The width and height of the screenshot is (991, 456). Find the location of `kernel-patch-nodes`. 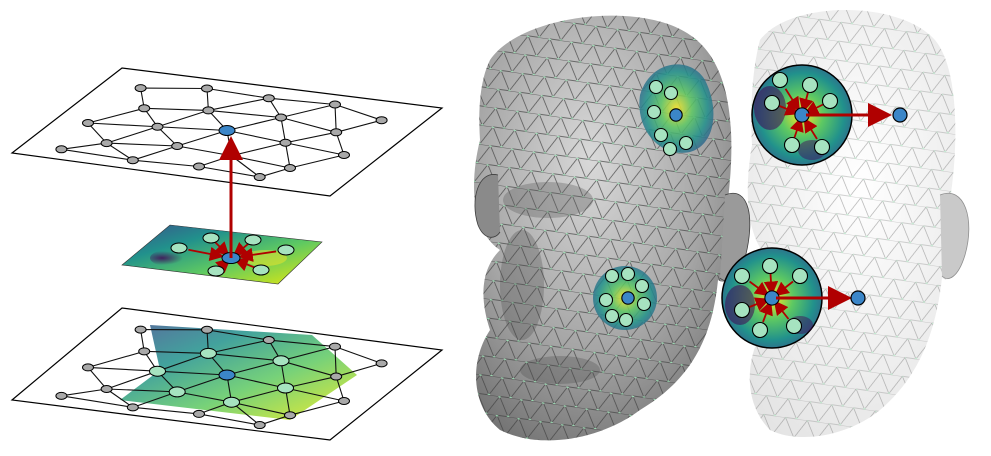

kernel-patch-nodes is located at coordinates (232, 254).